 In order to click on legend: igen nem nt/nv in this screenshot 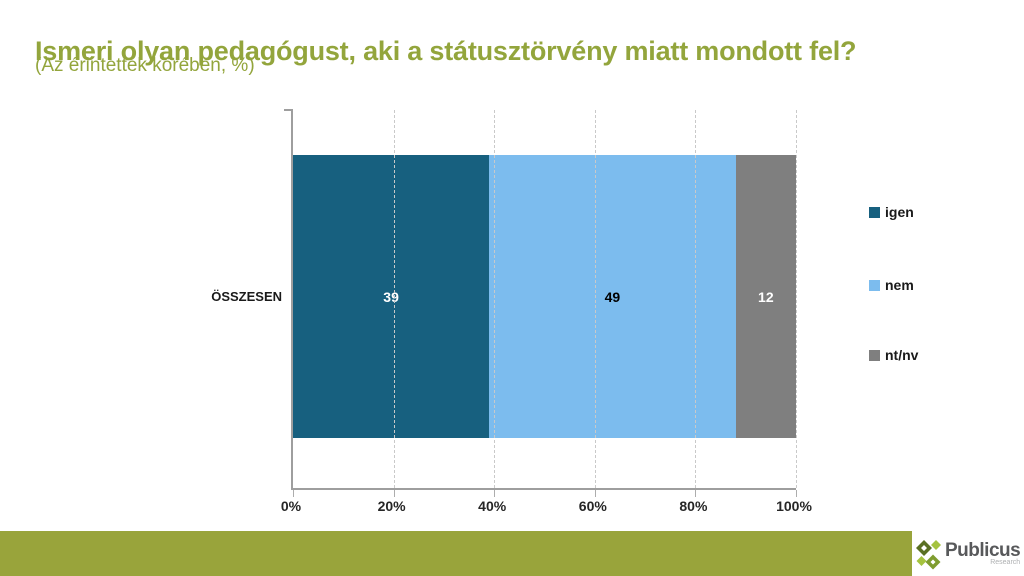, I will do `click(944, 289)`.